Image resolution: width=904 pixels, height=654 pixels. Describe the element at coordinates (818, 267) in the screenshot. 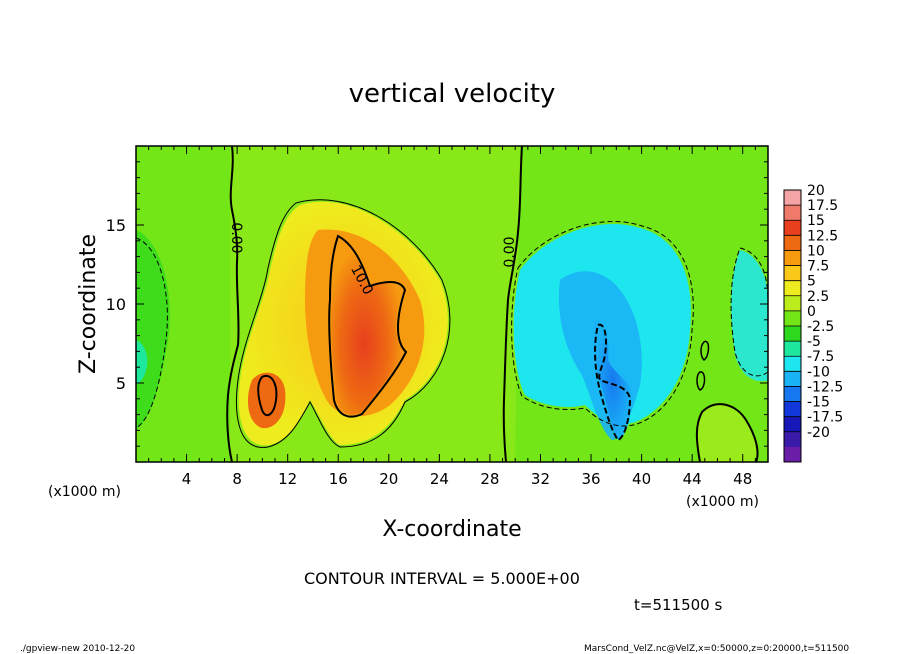

I see `colorbar-label: 7.5` at that location.